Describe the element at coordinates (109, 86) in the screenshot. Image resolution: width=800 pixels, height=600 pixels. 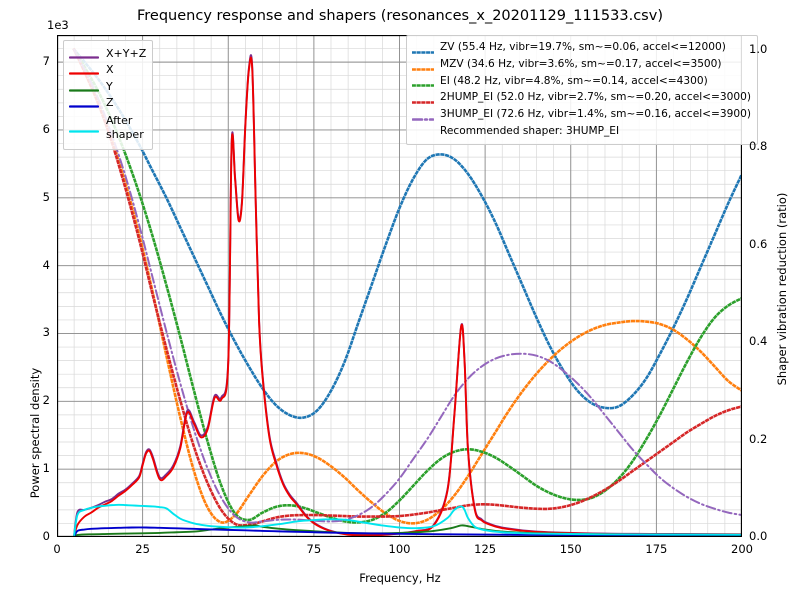
I see `legend-item-label: Y` at that location.